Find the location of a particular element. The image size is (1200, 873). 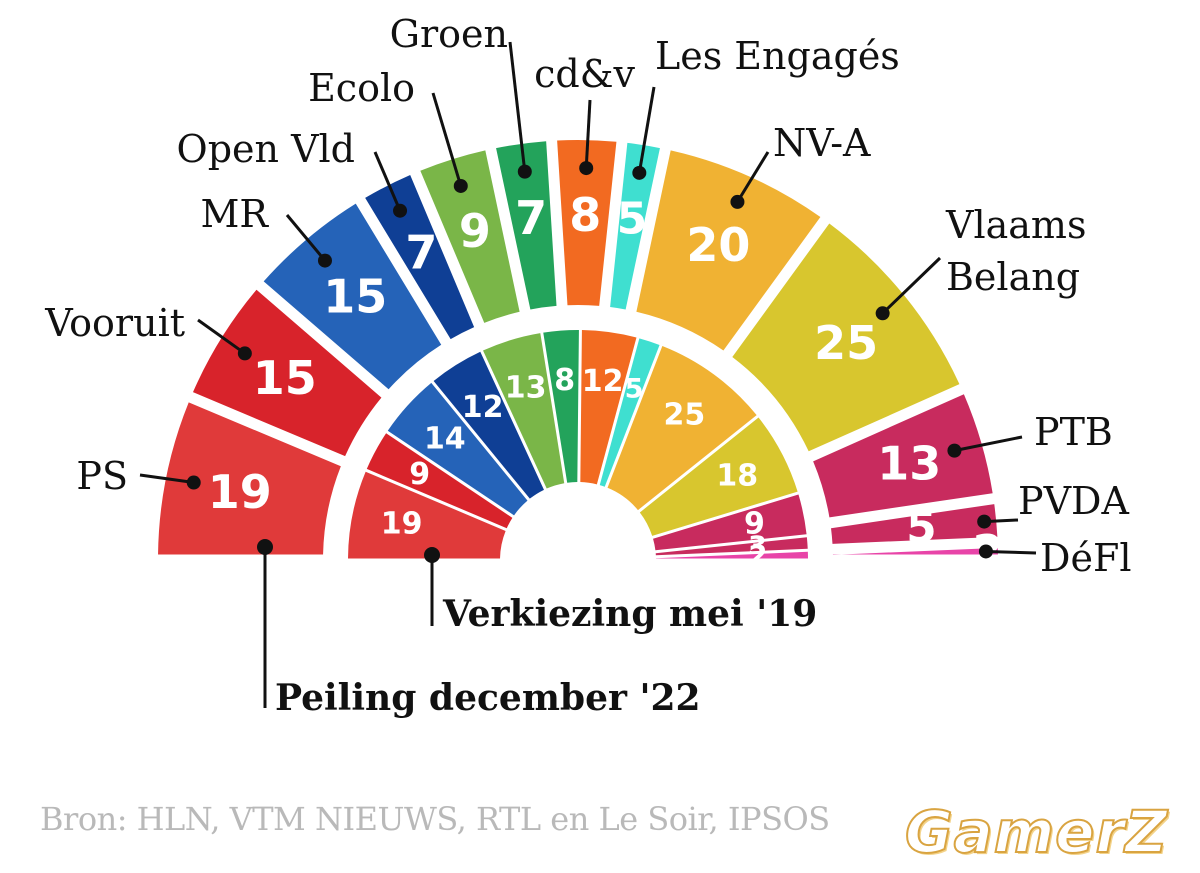

leader-dot-nv-a is located at coordinates (737, 201).